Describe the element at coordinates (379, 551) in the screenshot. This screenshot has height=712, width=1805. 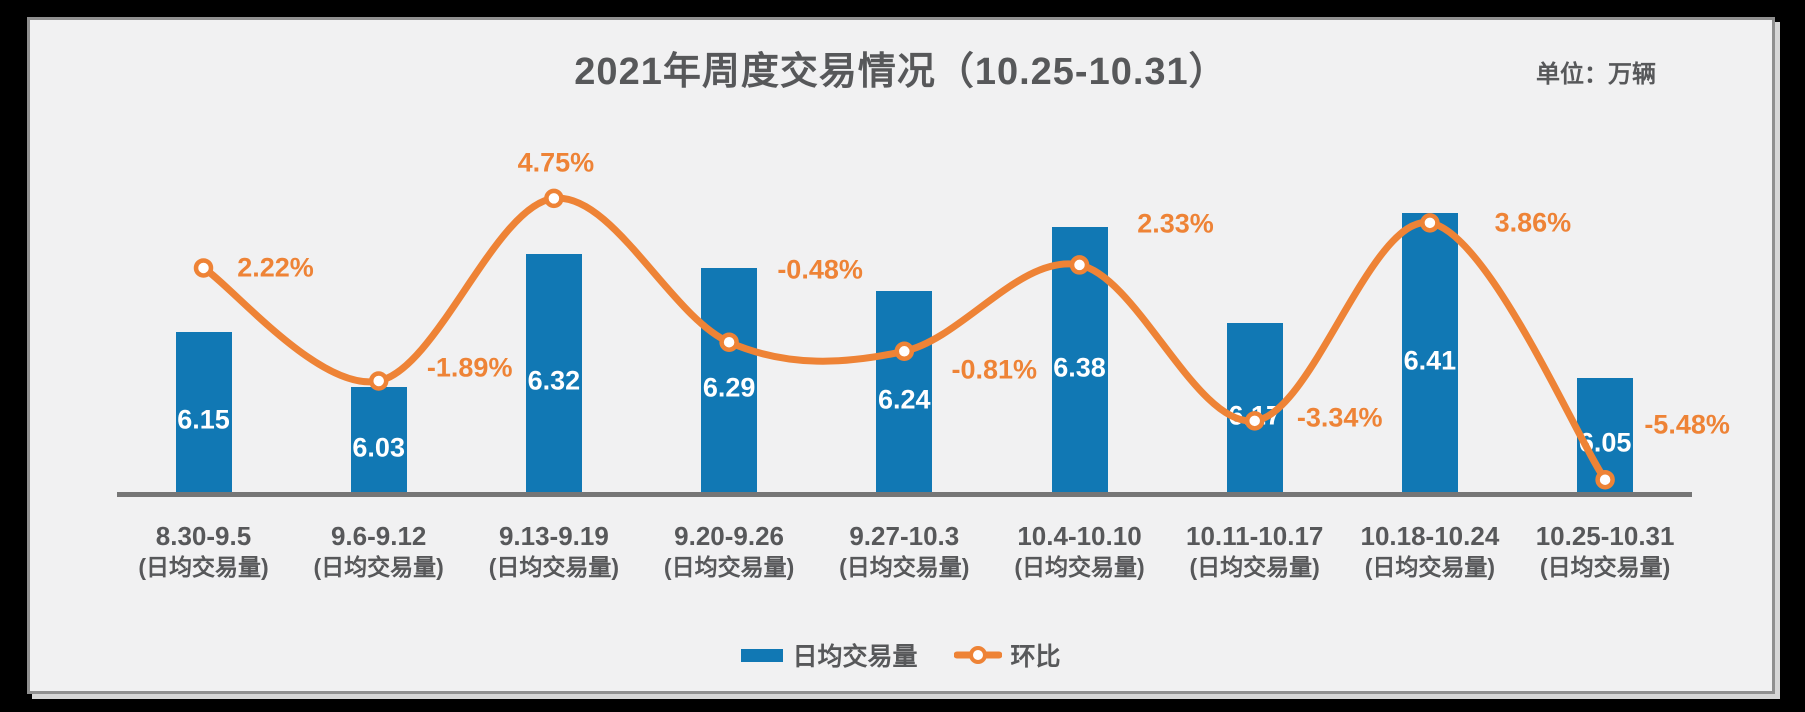
I see `x-axis-label: 9.6-9.12 (日均交易量)` at that location.